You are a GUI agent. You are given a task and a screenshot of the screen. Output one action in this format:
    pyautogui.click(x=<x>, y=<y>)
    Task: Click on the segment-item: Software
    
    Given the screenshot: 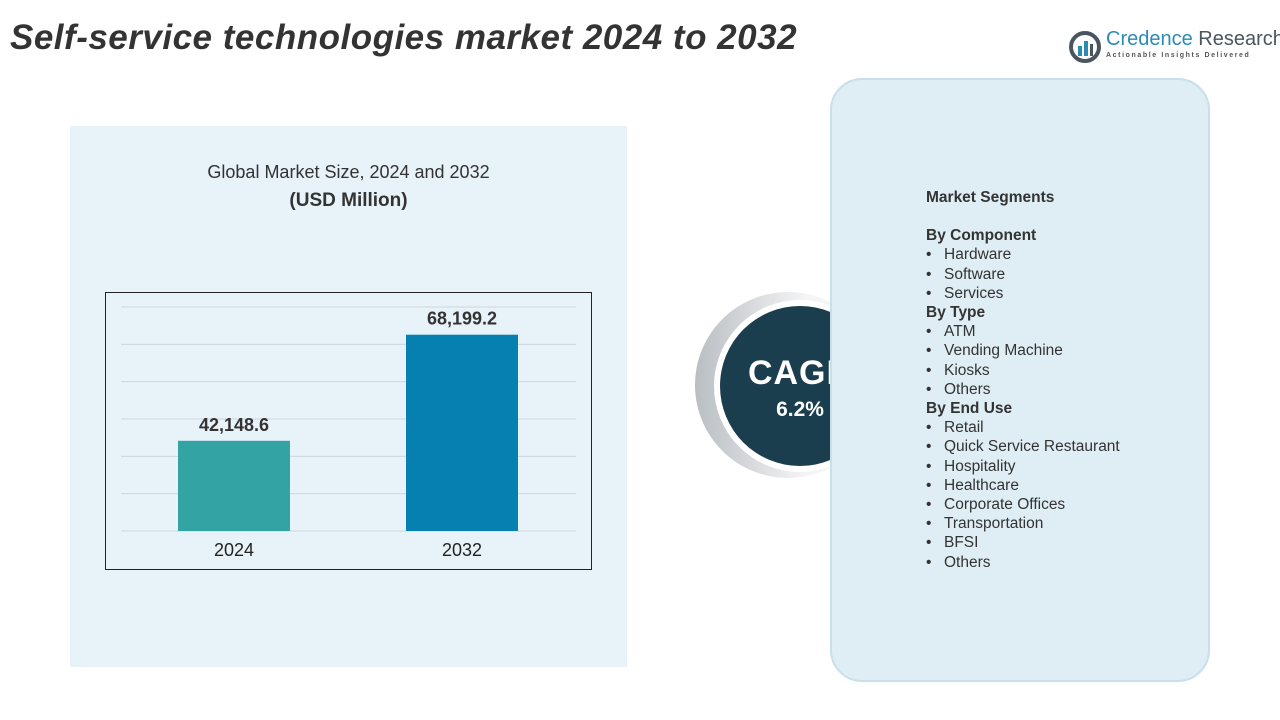 What is the action you would take?
    pyautogui.click(x=1023, y=274)
    